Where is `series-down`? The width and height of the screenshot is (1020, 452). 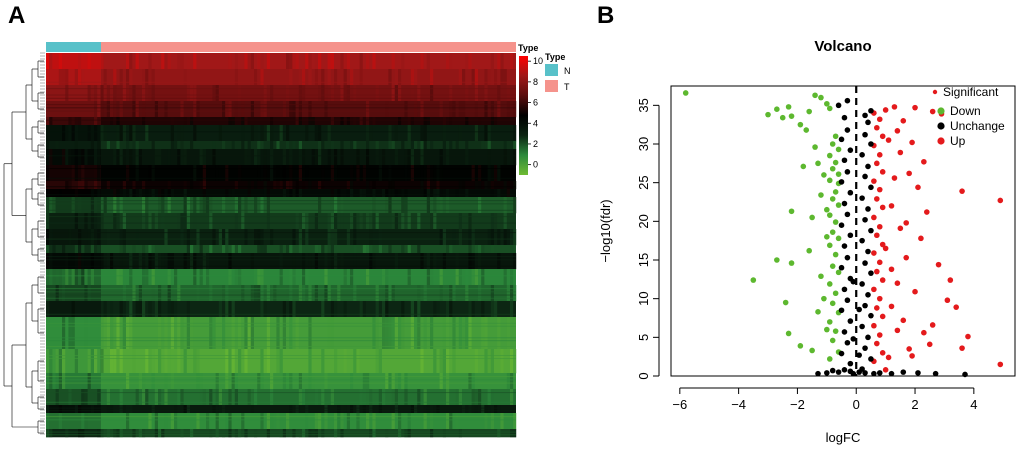 series-down is located at coordinates (762, 226).